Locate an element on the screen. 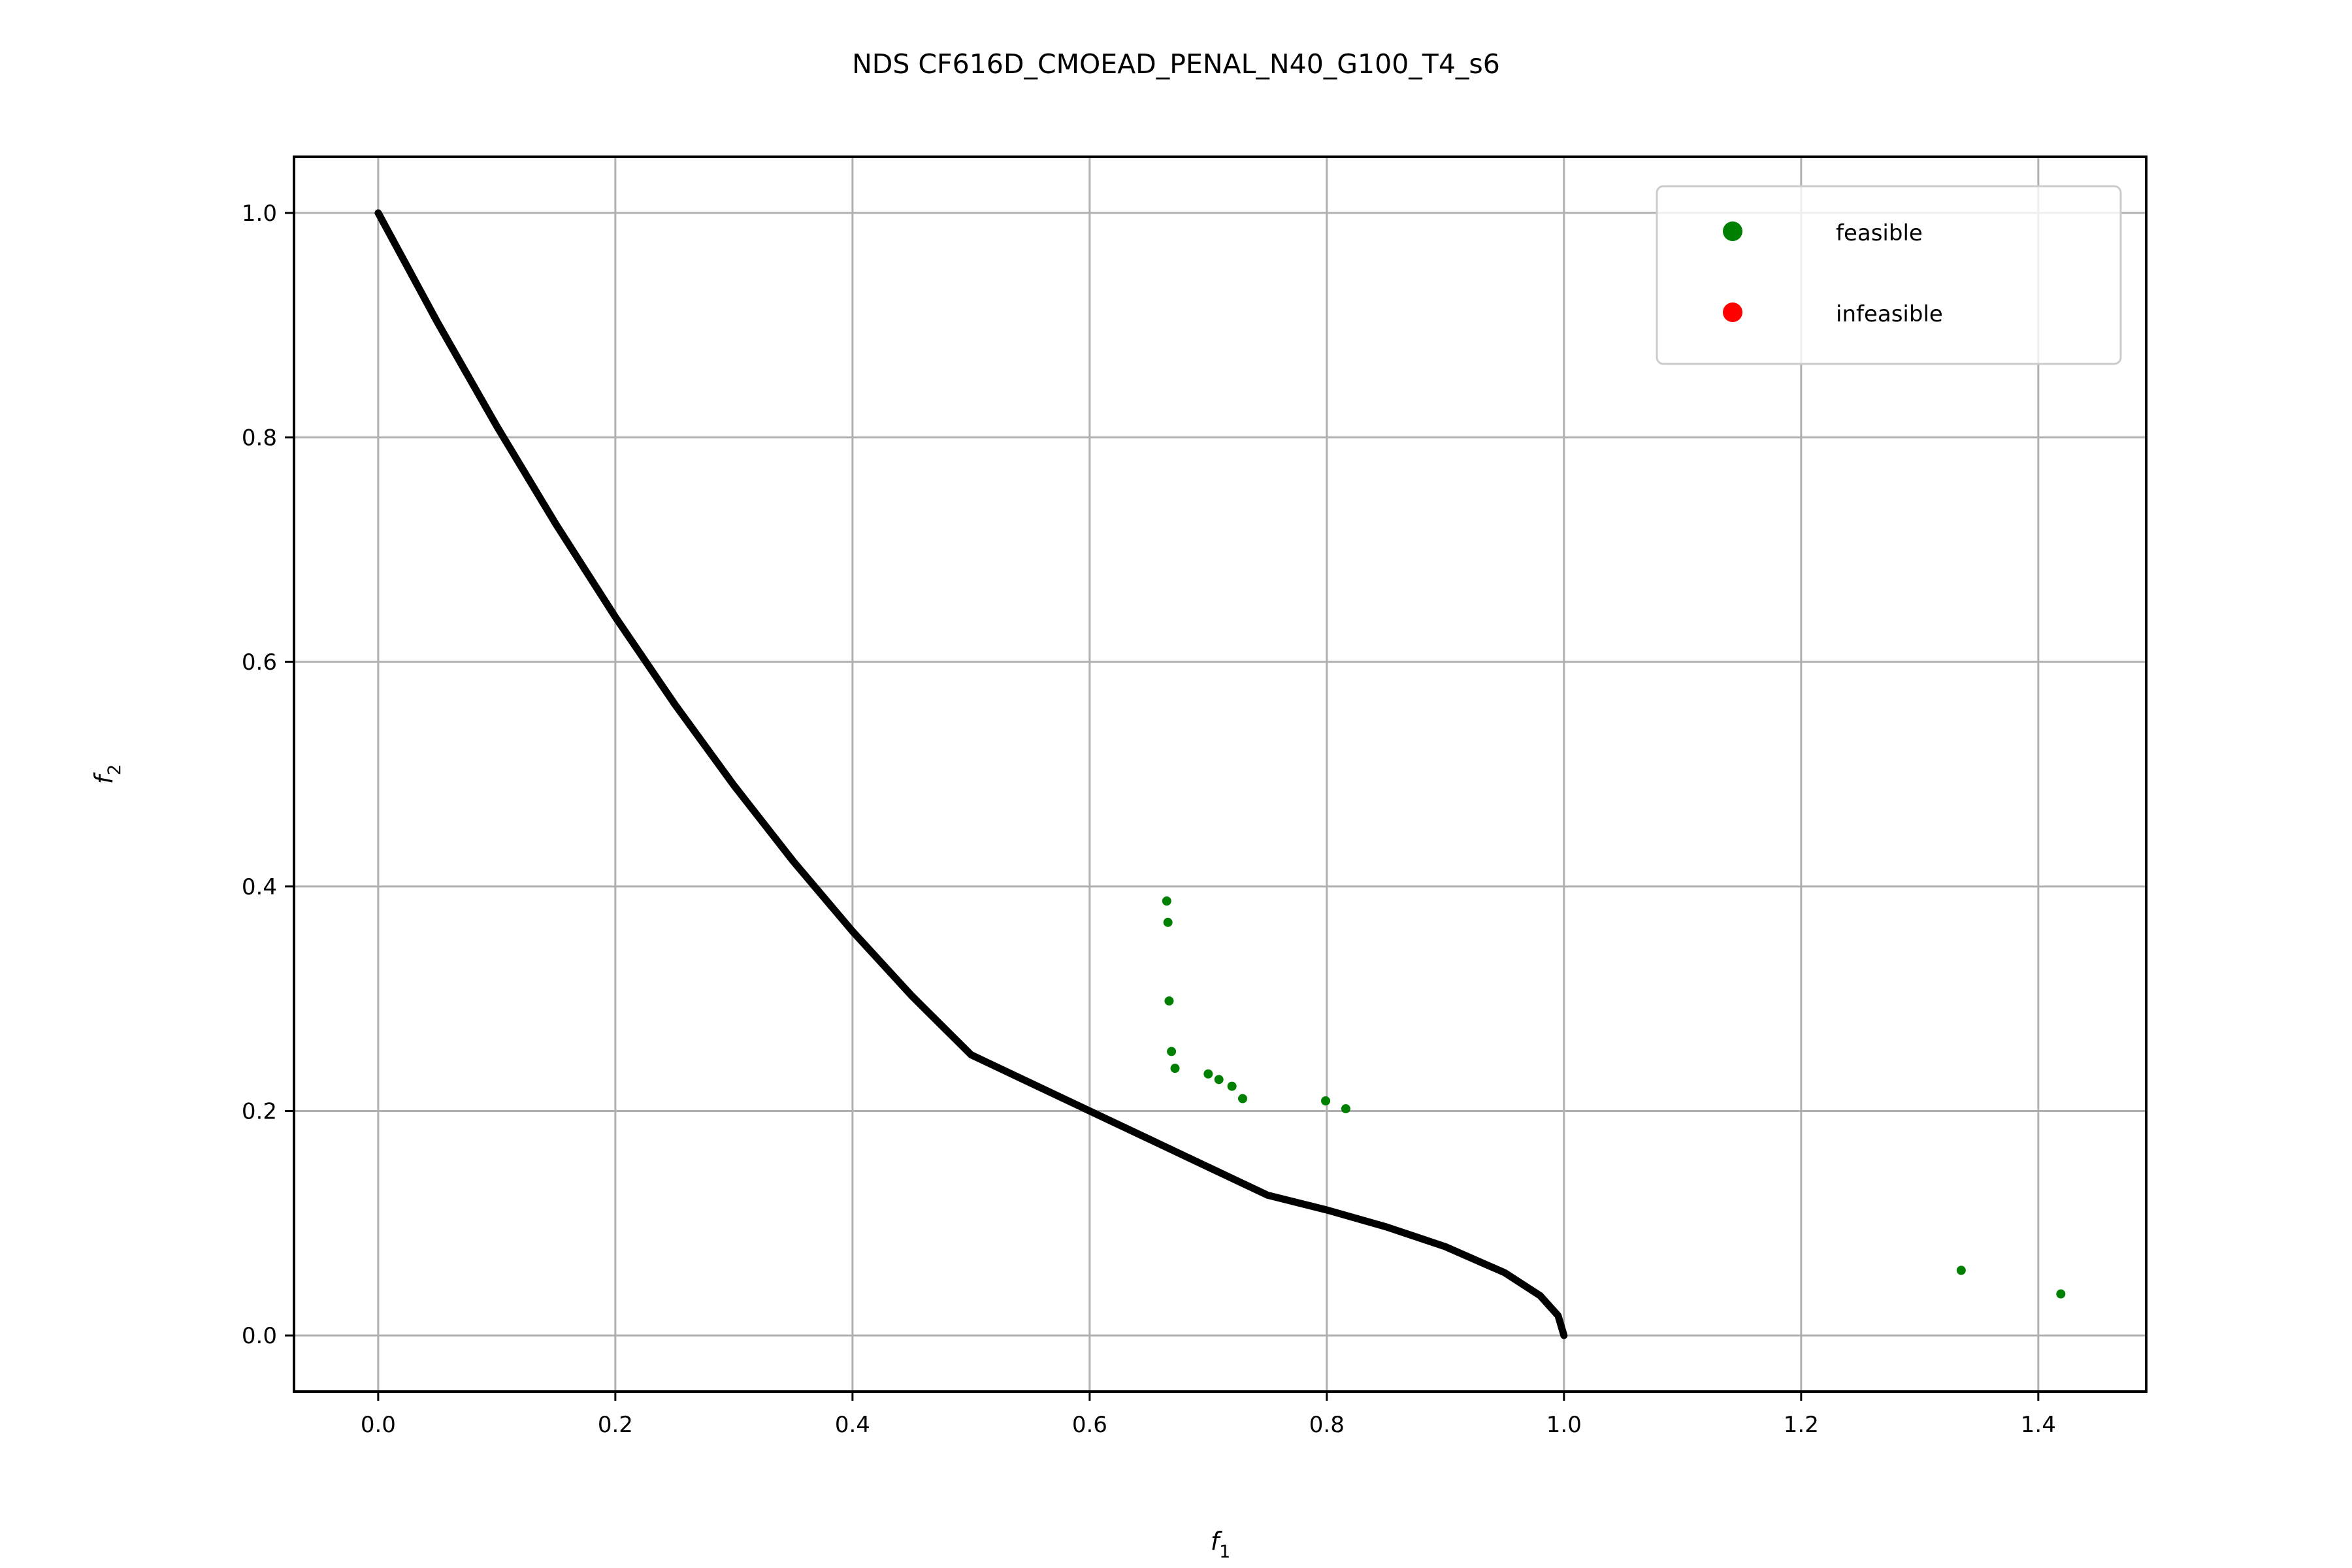 This screenshot has height=1568, width=2352. legend: feasible infeasible is located at coordinates (1889, 275).